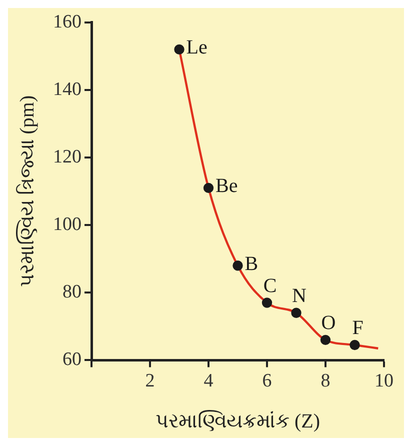  I want to click on y-tick-label: 80, so click(72, 292).